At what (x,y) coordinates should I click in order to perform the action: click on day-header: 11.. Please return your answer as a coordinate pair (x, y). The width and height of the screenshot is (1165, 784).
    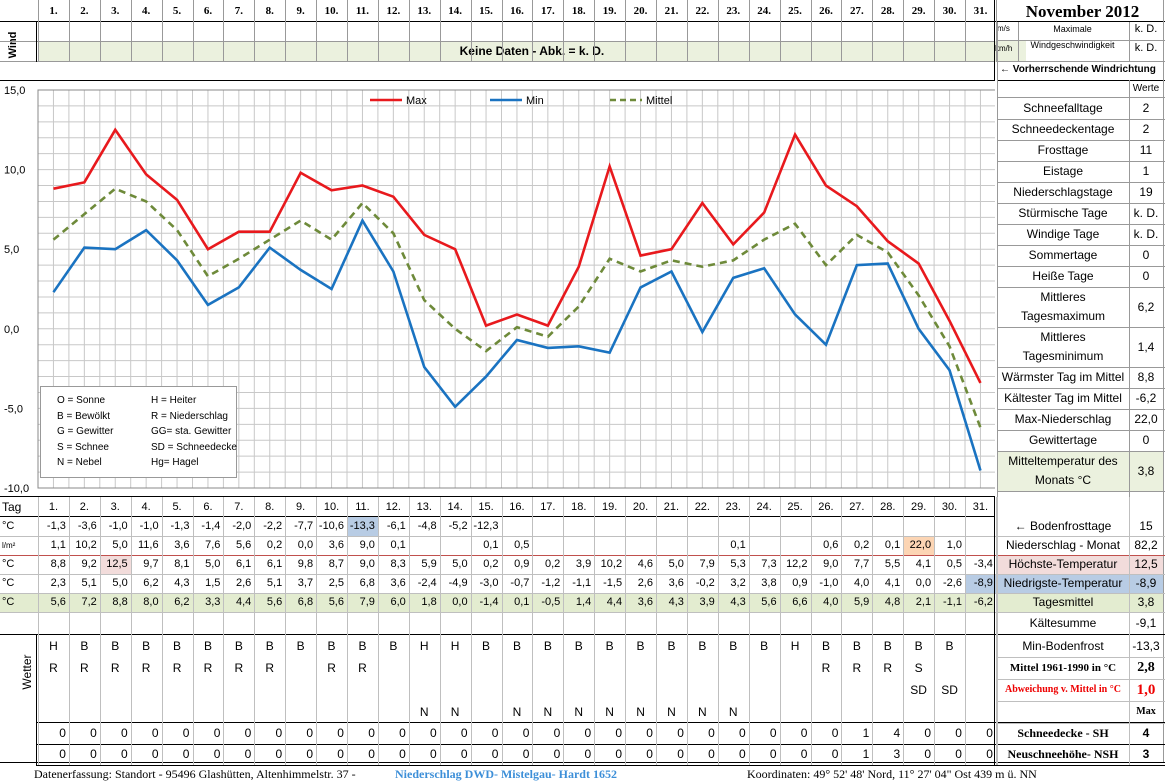
    Looking at the image, I should click on (362, 11).